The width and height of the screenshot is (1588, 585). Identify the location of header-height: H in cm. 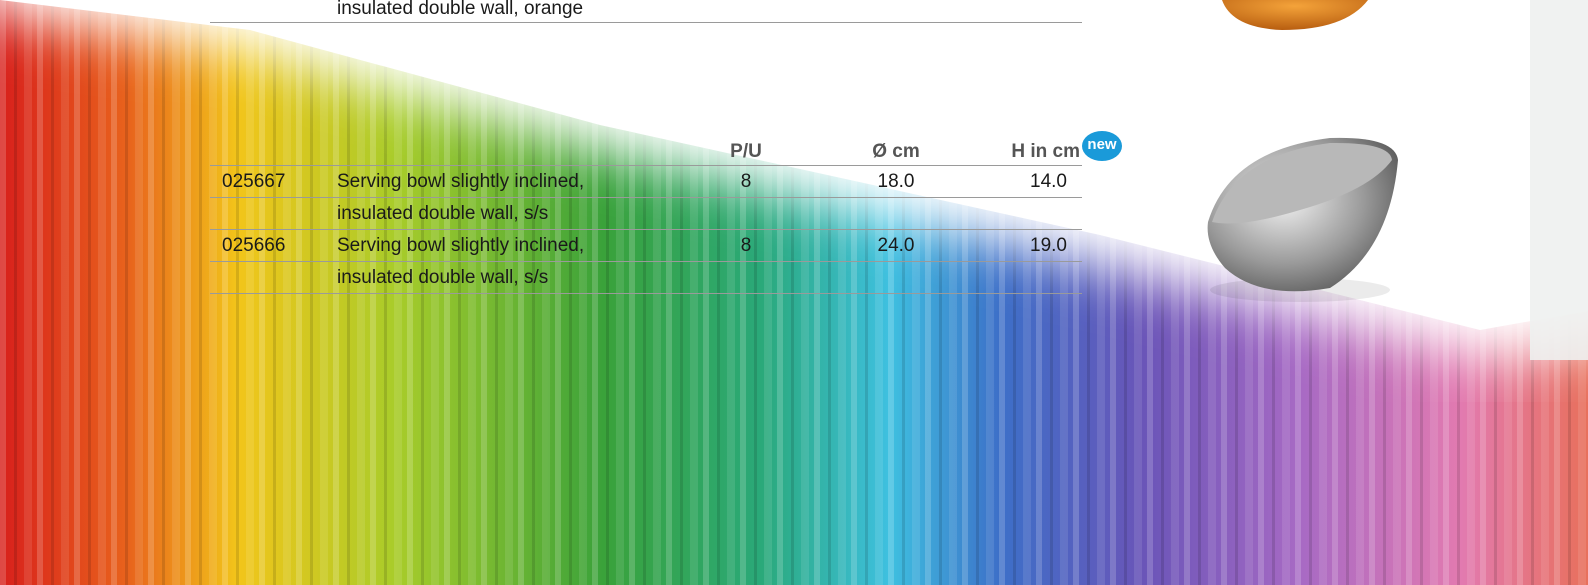
(1045, 151).